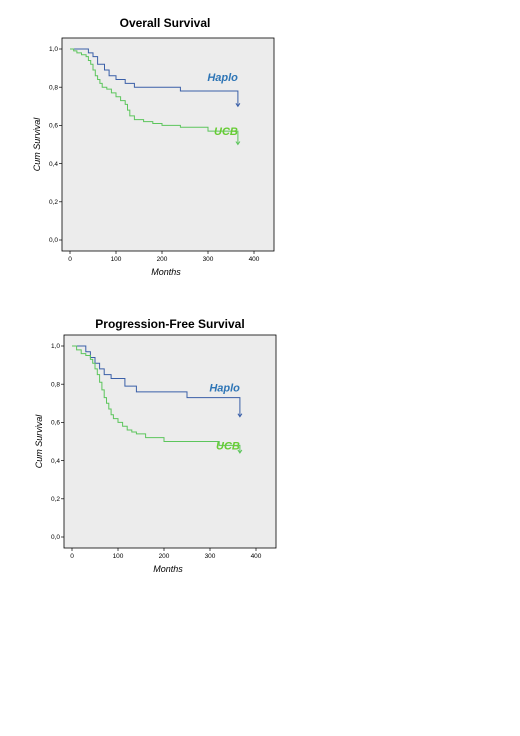 The image size is (520, 736). I want to click on plot-background, so click(168, 144).